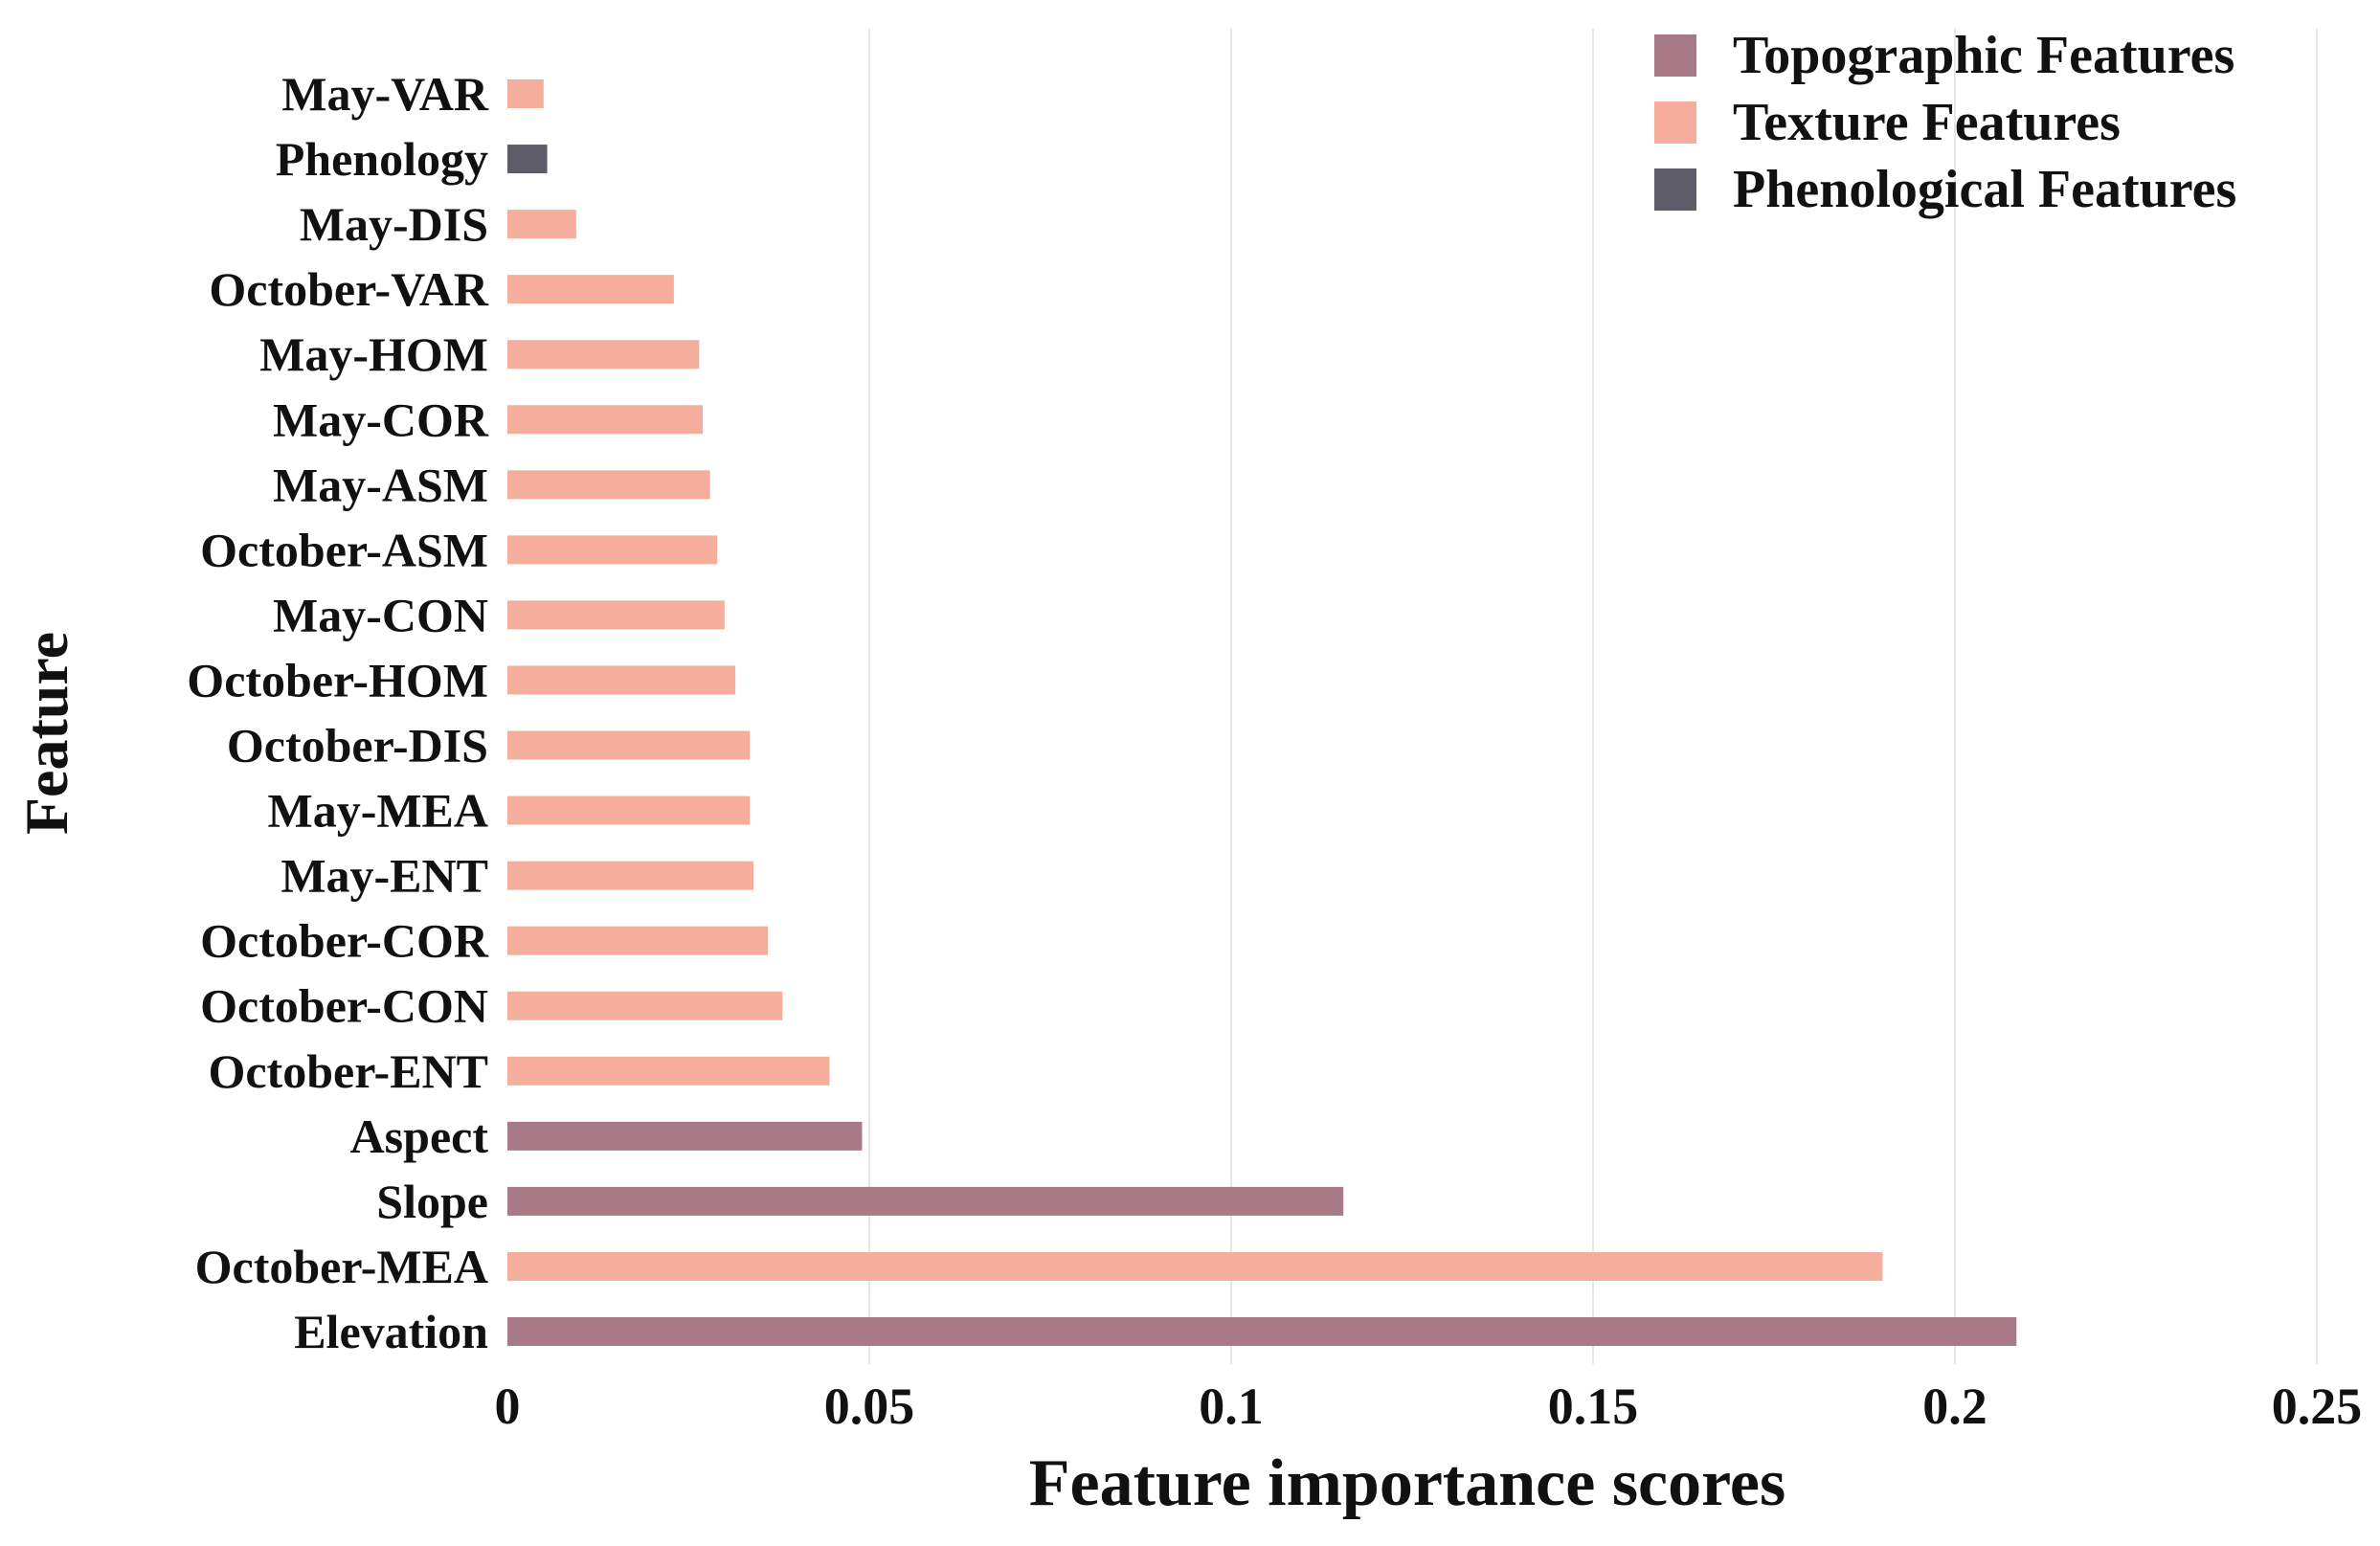 This screenshot has height=1546, width=2380. Describe the element at coordinates (508, 1406) in the screenshot. I see `x-tick-label: 0` at that location.